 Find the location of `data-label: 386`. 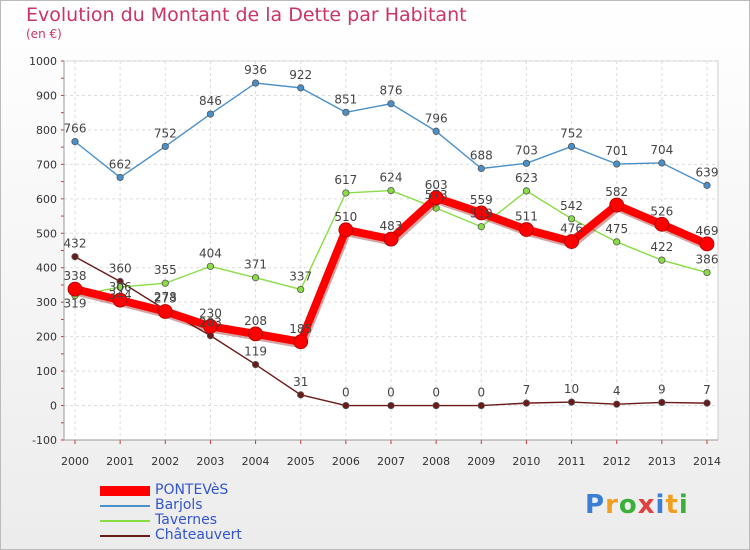

data-label: 386 is located at coordinates (707, 260).